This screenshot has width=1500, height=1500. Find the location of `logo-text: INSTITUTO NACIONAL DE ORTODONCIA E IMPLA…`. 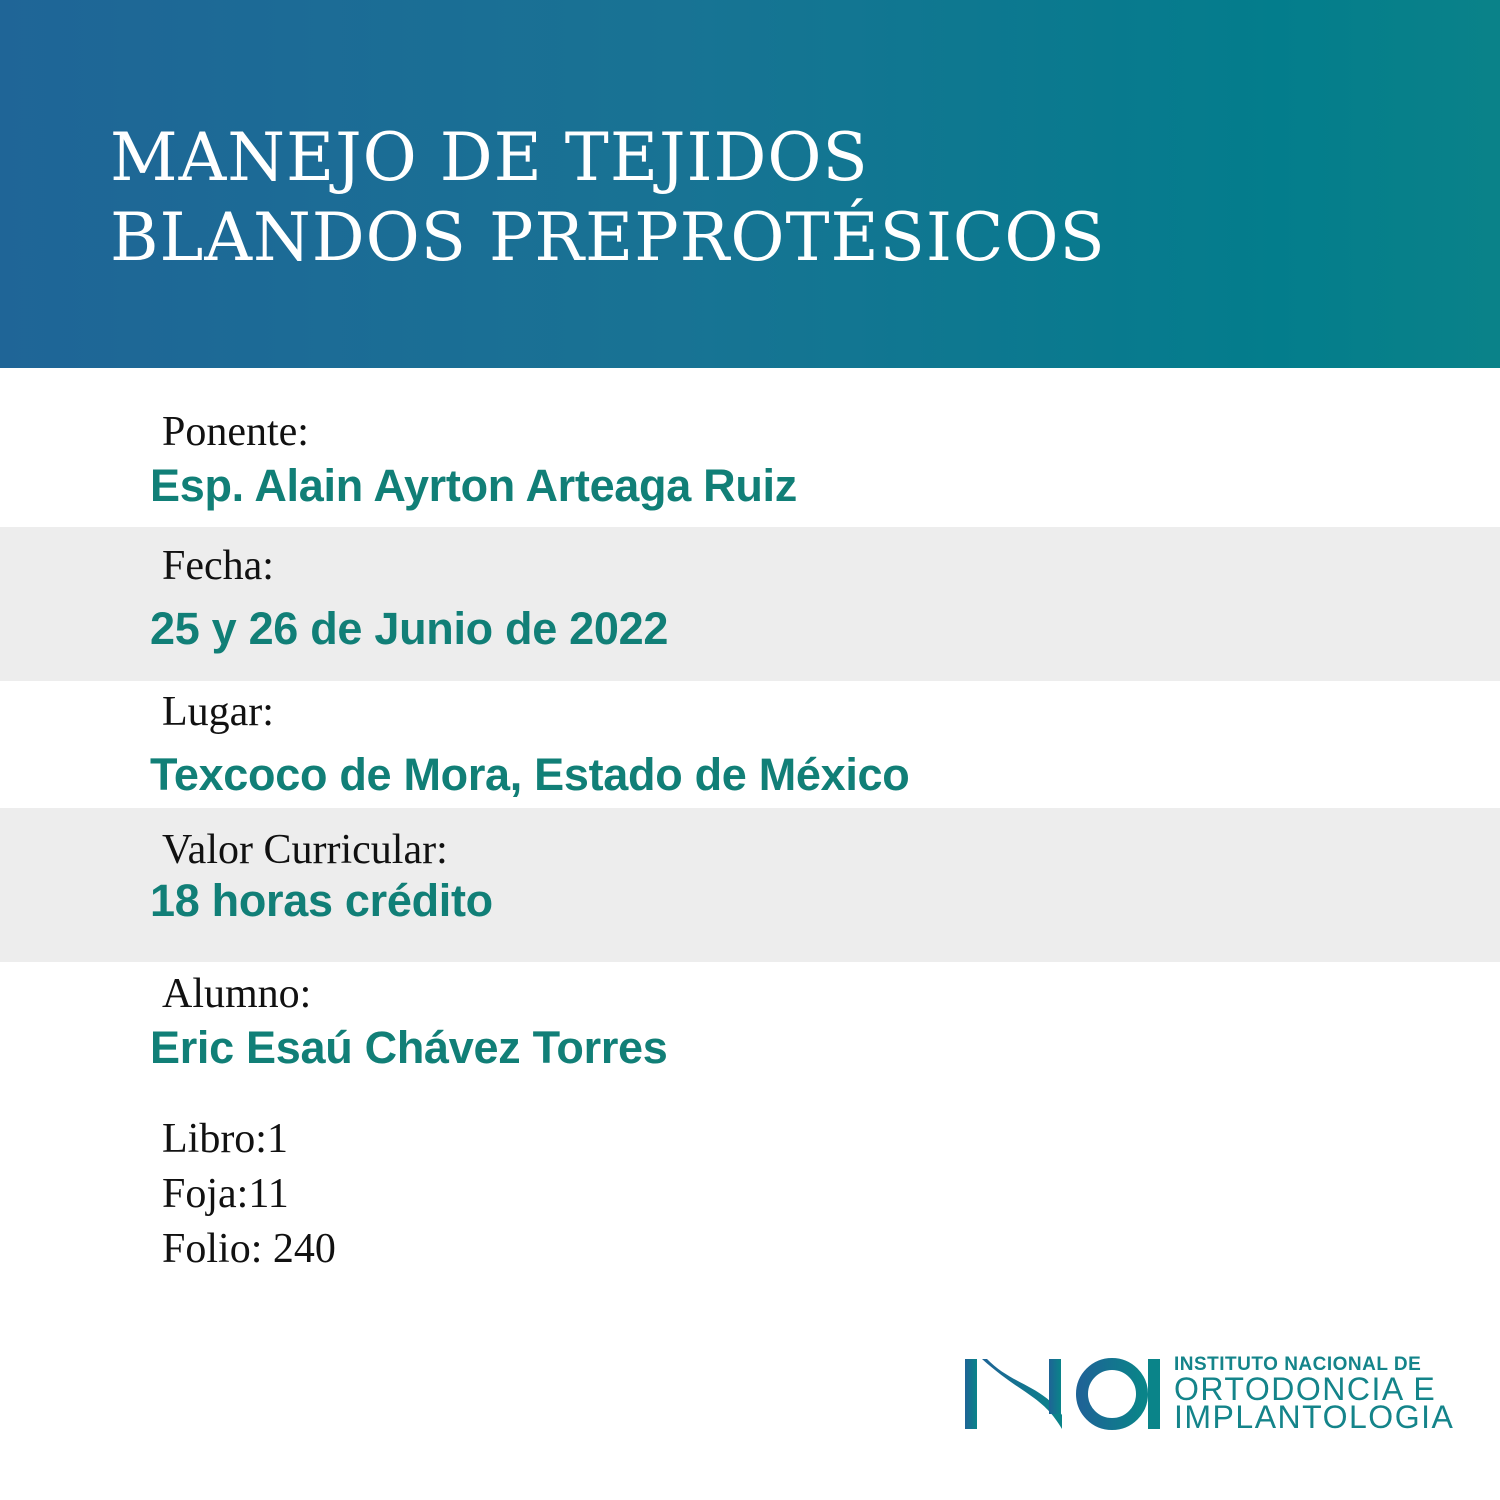

logo-text: INSTITUTO NACIONAL DE ORTODONCIA E IMPLA… is located at coordinates (1314, 1394).